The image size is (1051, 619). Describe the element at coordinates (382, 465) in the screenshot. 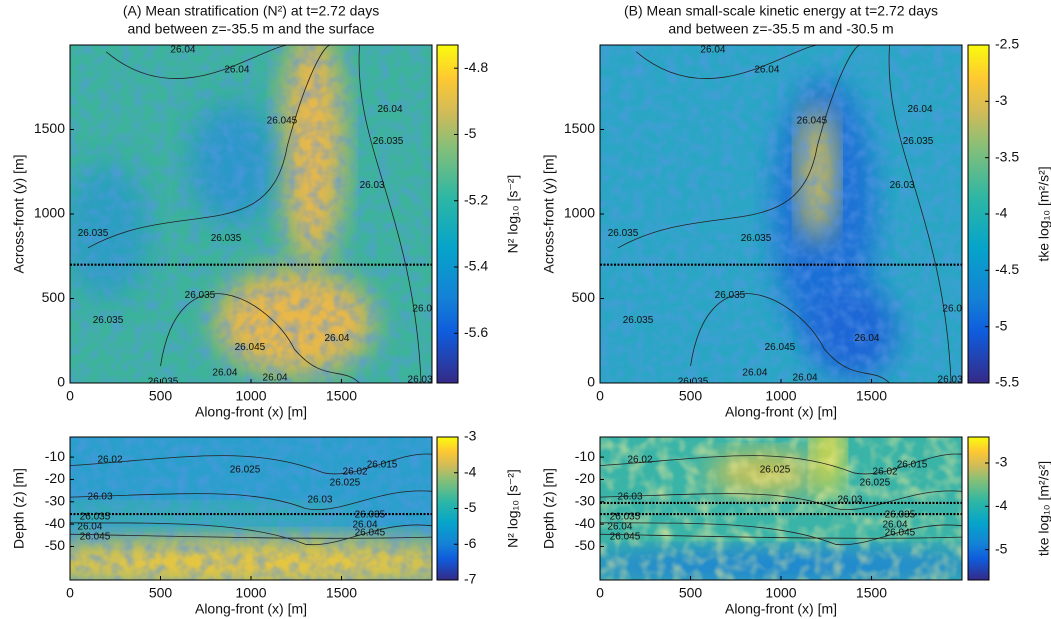

I see `contour-label: 26.015` at that location.